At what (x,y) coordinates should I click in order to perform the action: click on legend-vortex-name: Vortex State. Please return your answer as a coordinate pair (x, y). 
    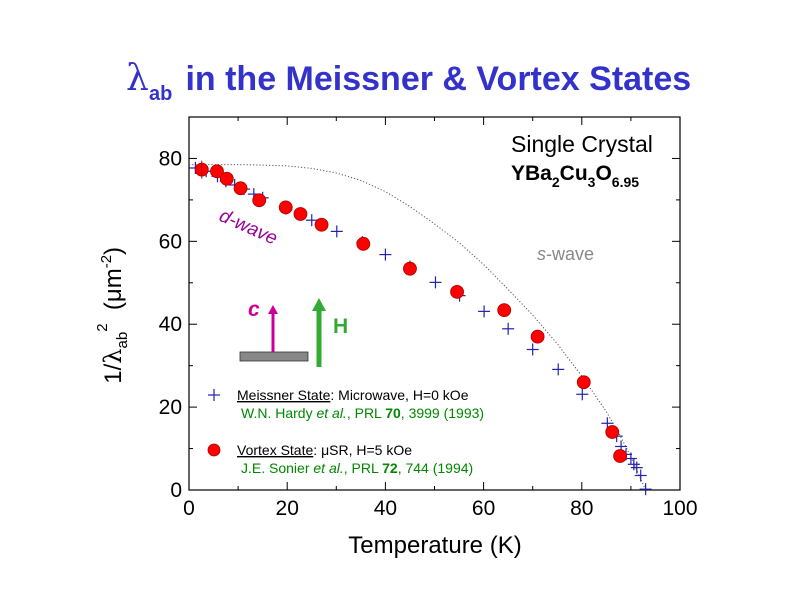
    Looking at the image, I should click on (275, 450).